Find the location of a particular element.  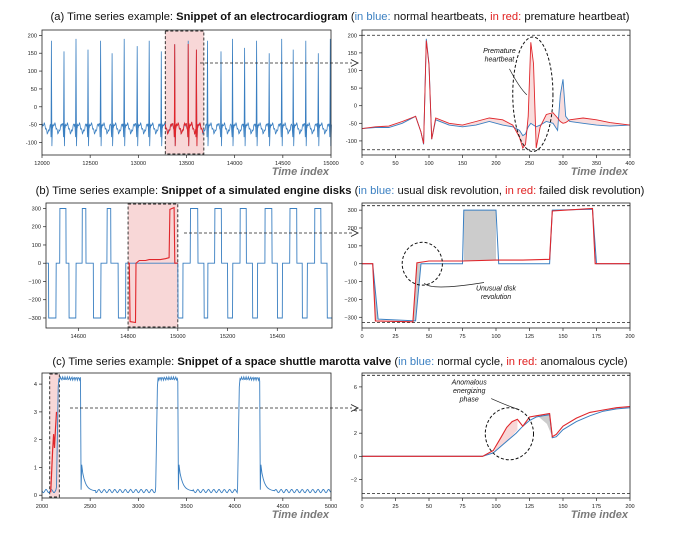

c-right-ytick-label: 6 is located at coordinates (355, 388).